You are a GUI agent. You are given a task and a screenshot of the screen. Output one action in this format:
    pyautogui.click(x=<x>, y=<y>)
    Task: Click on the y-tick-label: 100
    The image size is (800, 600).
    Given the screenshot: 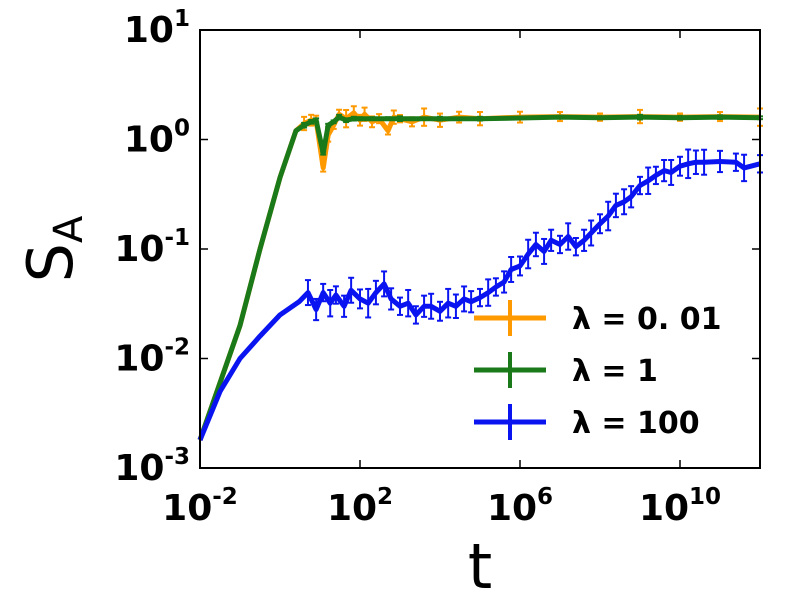 What is the action you would take?
    pyautogui.click(x=157, y=138)
    